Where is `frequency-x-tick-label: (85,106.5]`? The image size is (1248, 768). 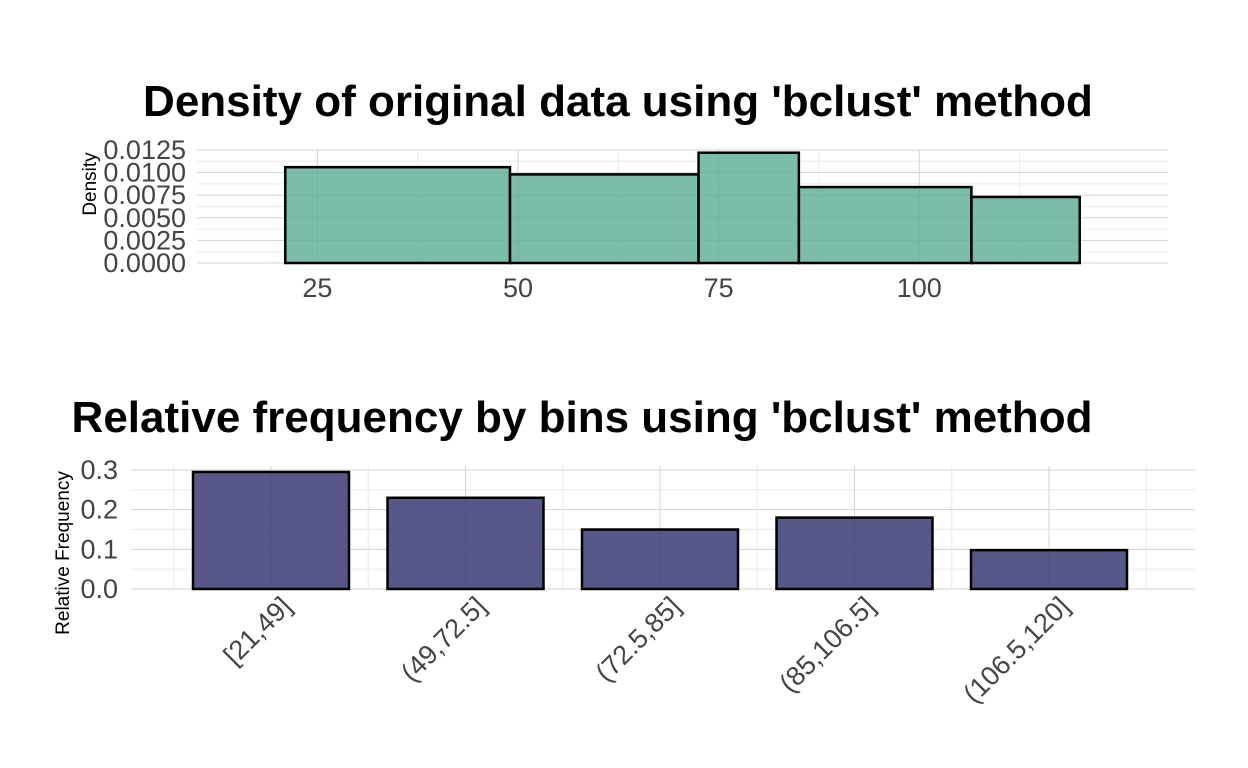 frequency-x-tick-label: (85,106.5] is located at coordinates (827, 644).